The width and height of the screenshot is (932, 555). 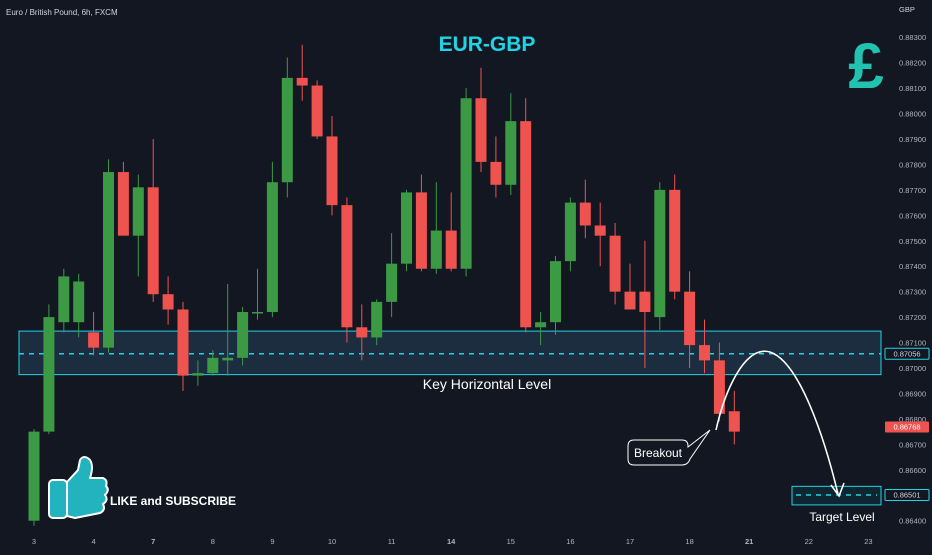 I want to click on y-tick-label: 0.87800, so click(x=912, y=164).